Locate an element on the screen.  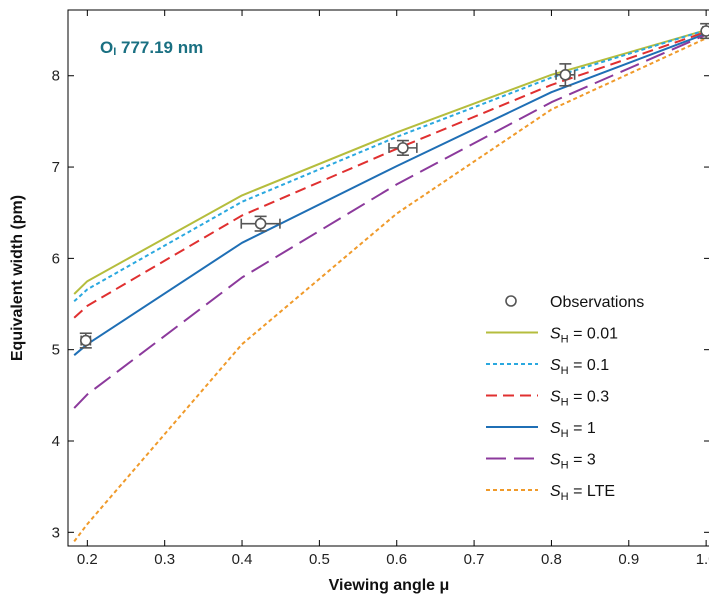
legend-value: = 0.1 is located at coordinates (589, 365).